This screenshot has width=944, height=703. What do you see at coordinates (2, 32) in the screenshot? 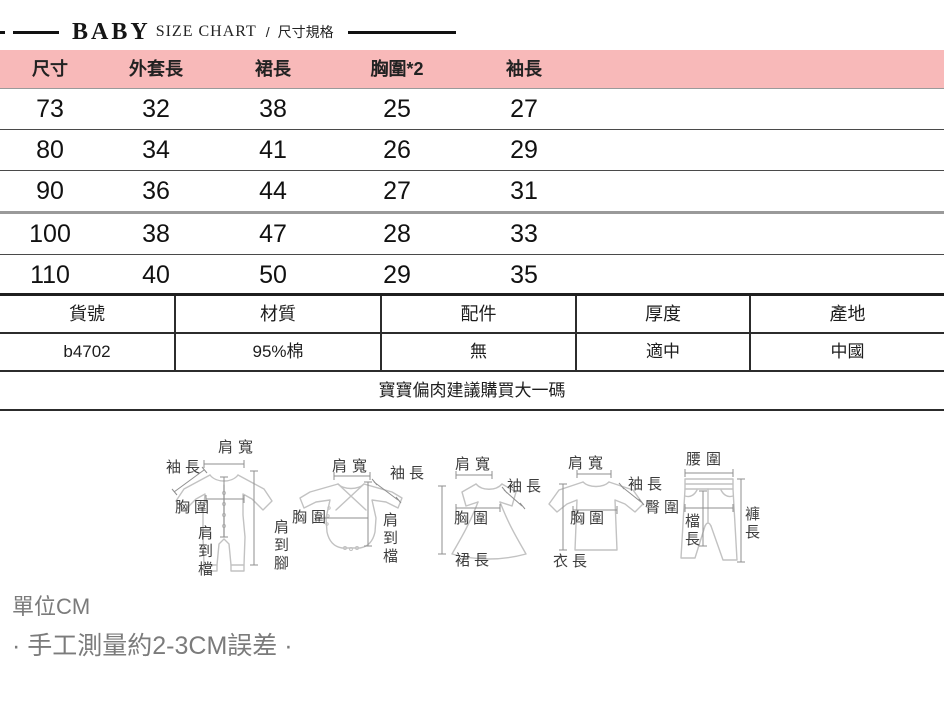
I see `header-edge-mark` at bounding box center [2, 32].